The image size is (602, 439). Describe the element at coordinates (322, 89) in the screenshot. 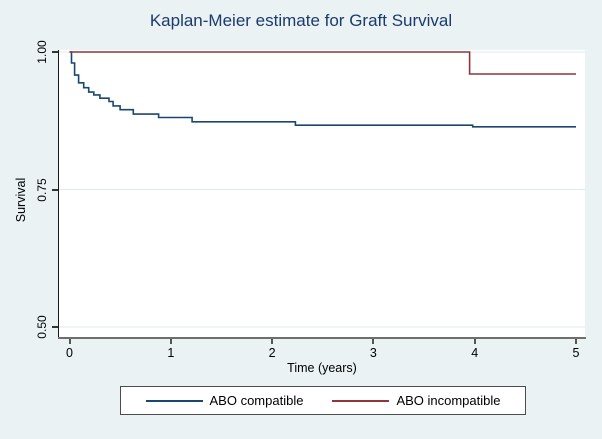

I see `series-0-curve` at that location.